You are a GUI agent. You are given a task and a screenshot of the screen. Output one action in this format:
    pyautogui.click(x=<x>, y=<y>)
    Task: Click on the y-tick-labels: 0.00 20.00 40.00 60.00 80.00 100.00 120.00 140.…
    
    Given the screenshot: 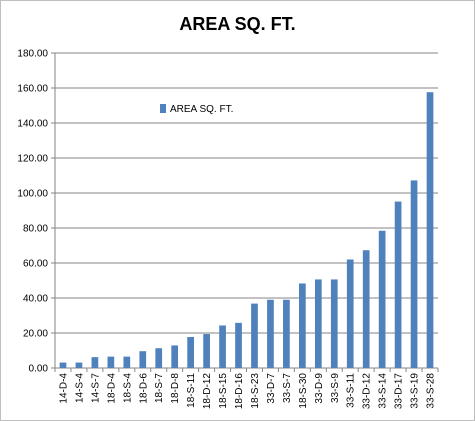 What is the action you would take?
    pyautogui.click(x=32, y=212)
    